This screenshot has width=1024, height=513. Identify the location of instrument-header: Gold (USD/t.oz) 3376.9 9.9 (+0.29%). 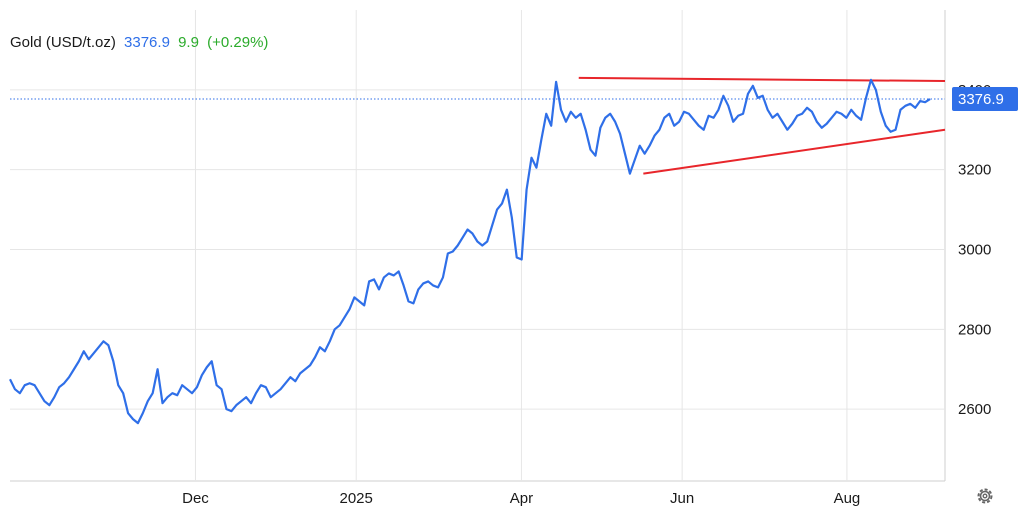
(141, 42).